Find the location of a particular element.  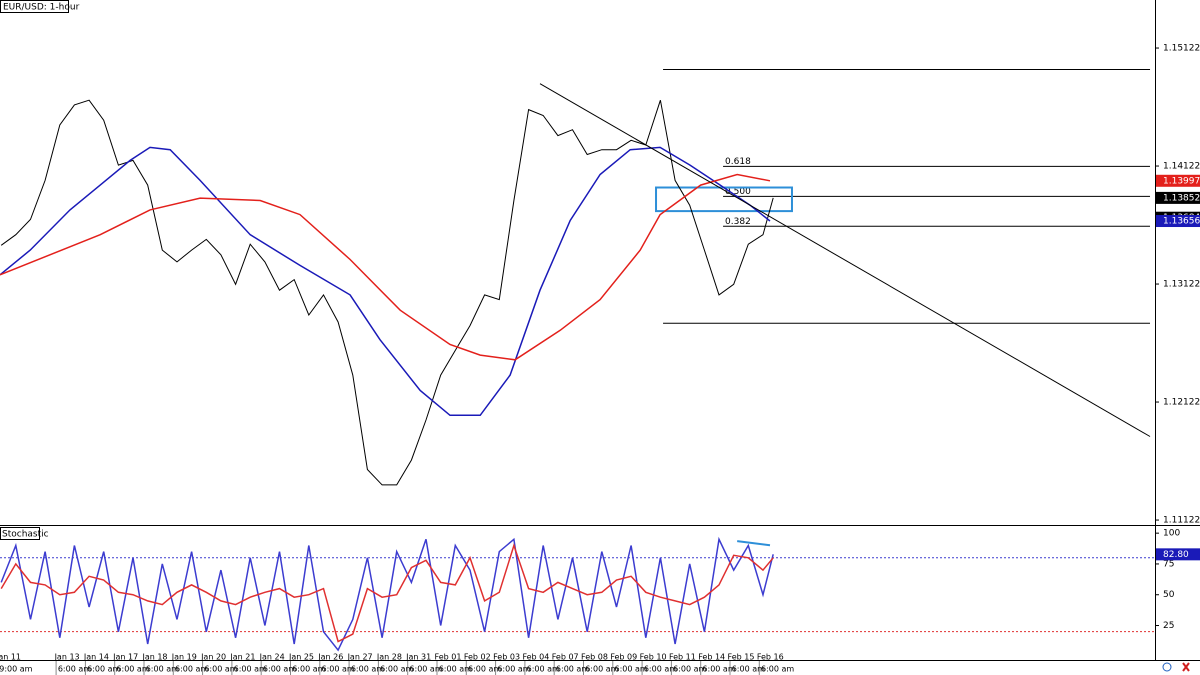

current-tag-box is located at coordinates (1178, 554).